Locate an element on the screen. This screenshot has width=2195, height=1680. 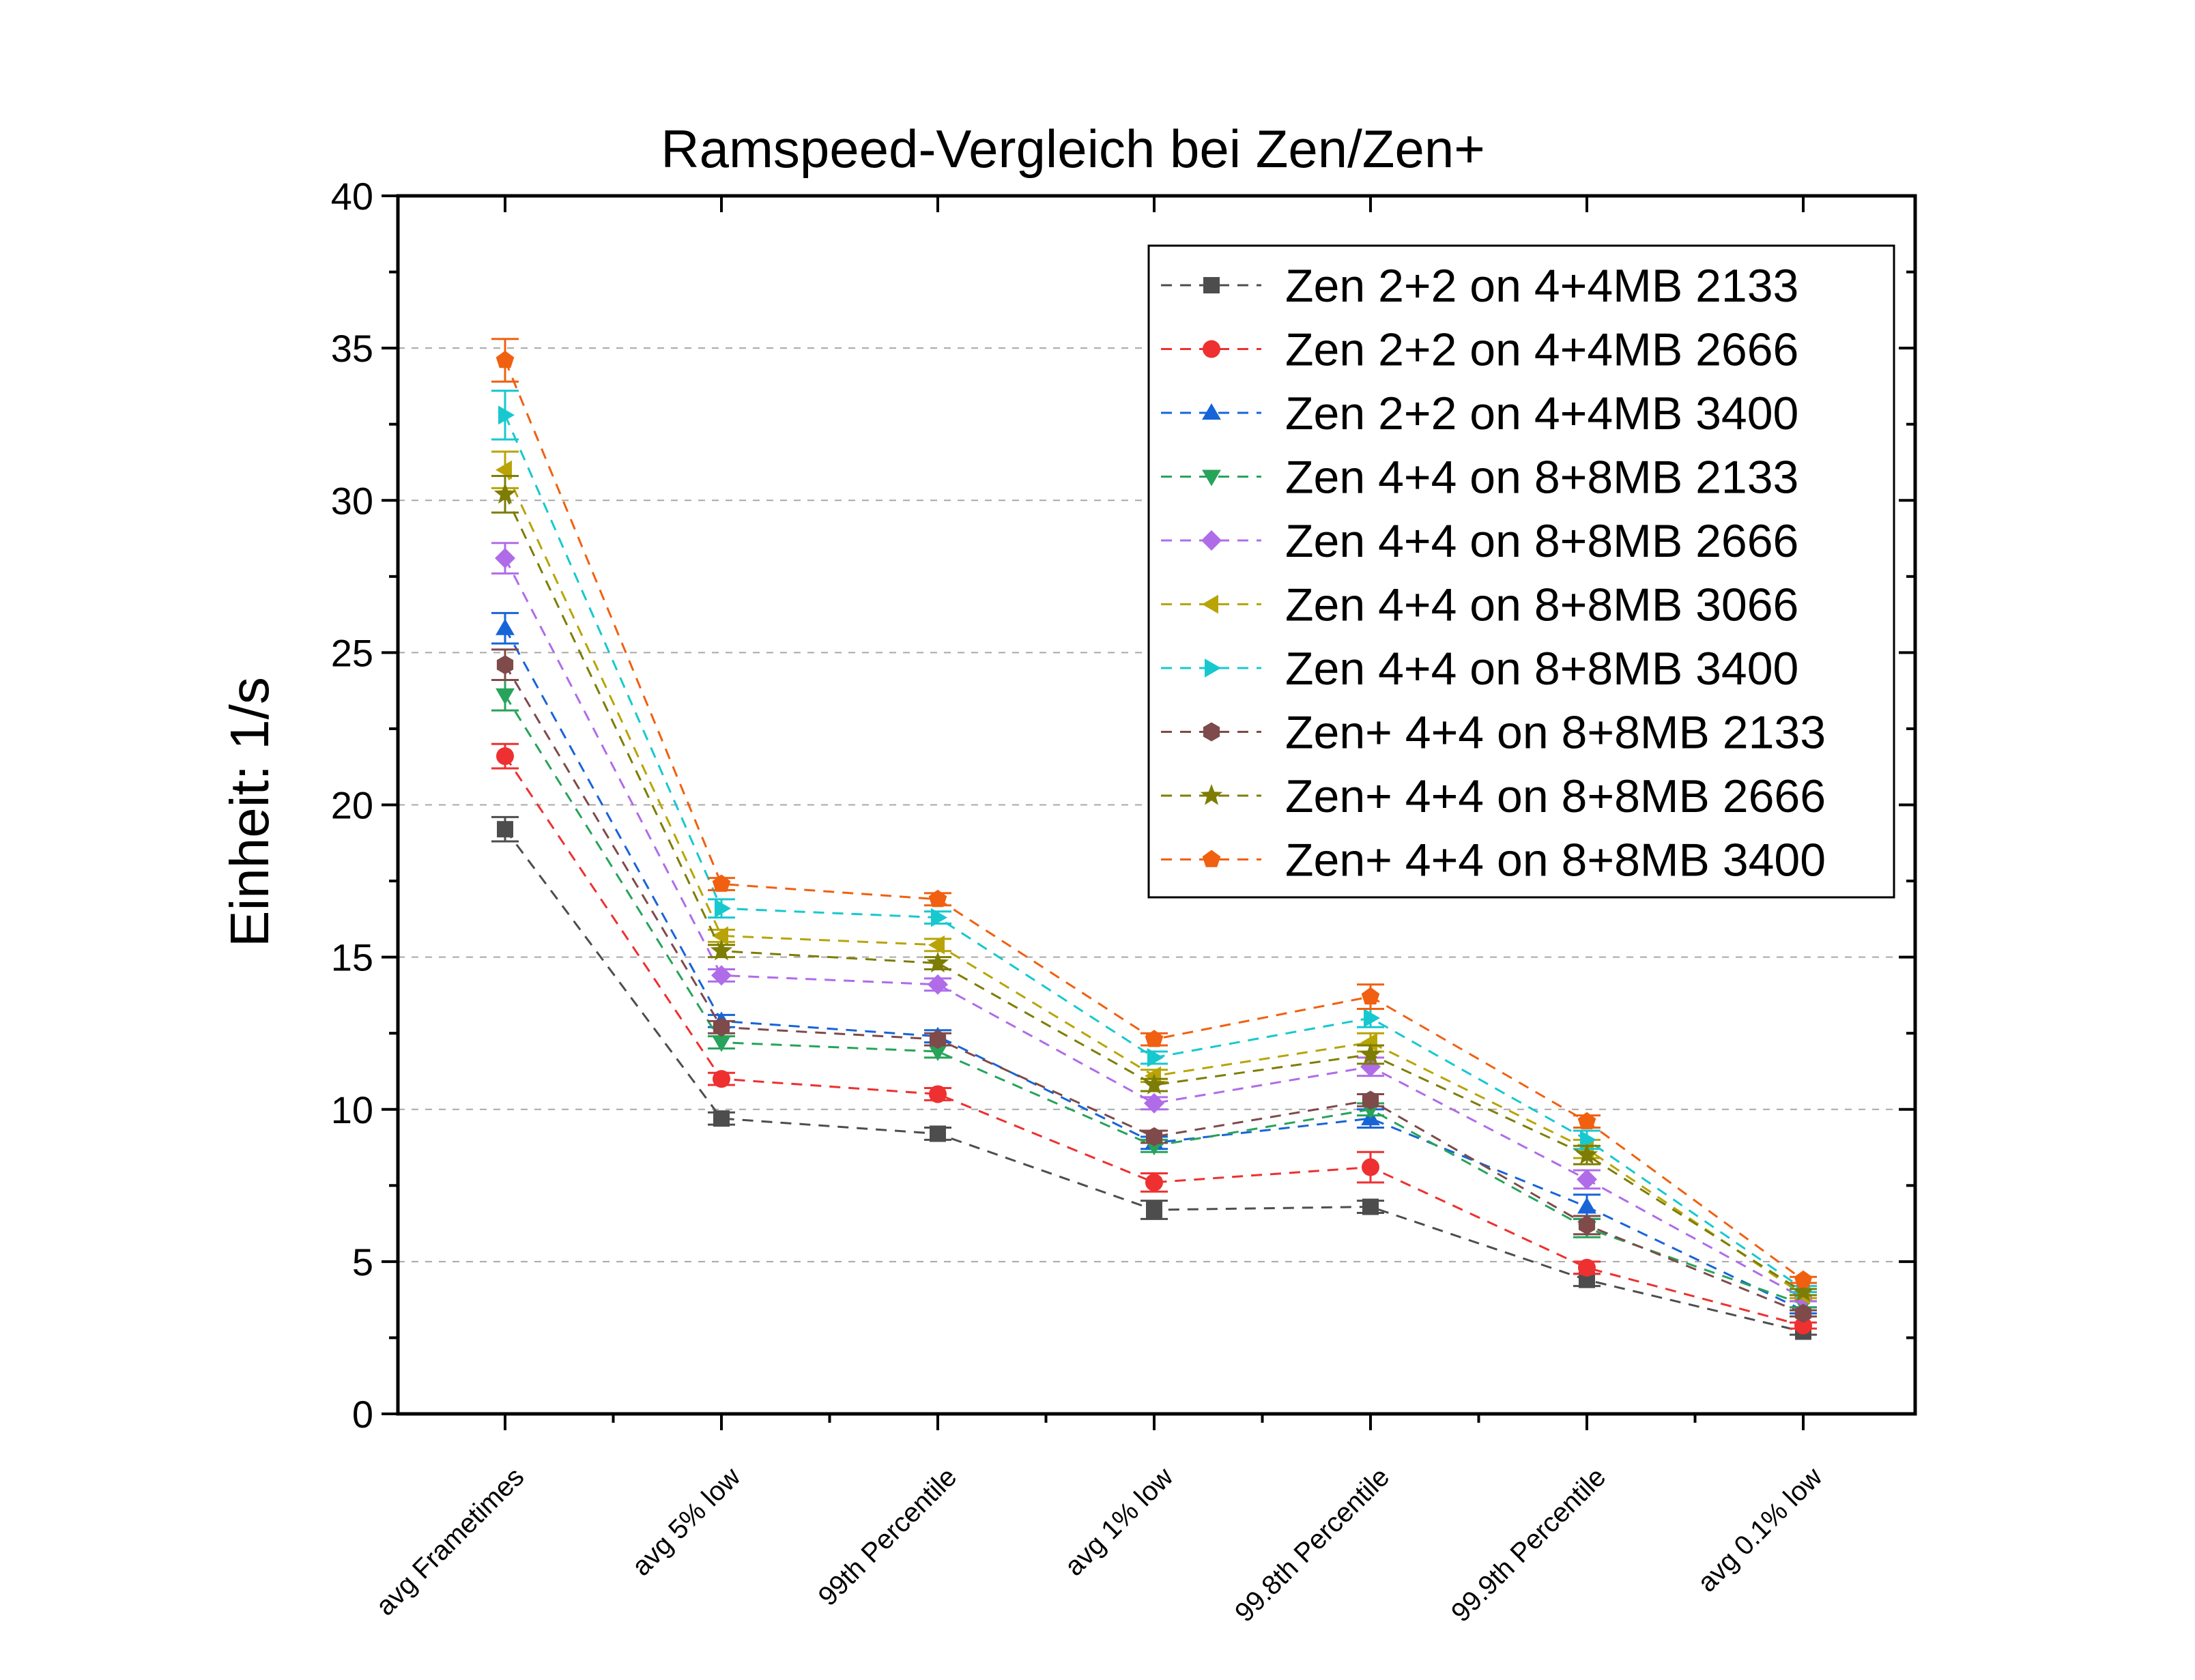
legend-item-zen-4-4-on-8-8mb-2666: Zen+ 4+4 on 8+8MB 2666 is located at coordinates (1494, 796).